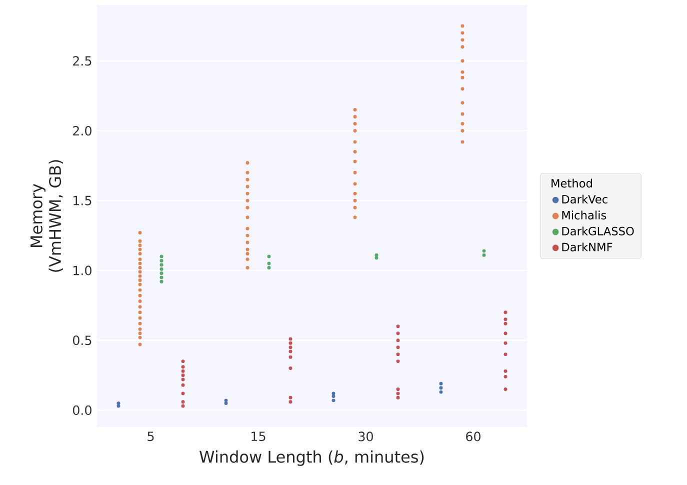 This screenshot has width=687, height=485. I want to click on x-axis-title: Window Length (b, minutes), so click(312, 458).